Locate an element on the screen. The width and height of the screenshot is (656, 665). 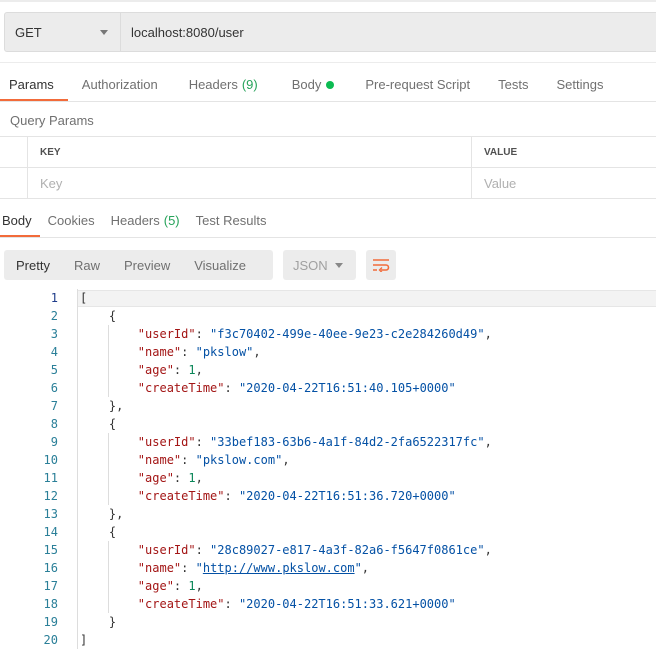
json-link: http://www.pkslow.com is located at coordinates (278, 568).